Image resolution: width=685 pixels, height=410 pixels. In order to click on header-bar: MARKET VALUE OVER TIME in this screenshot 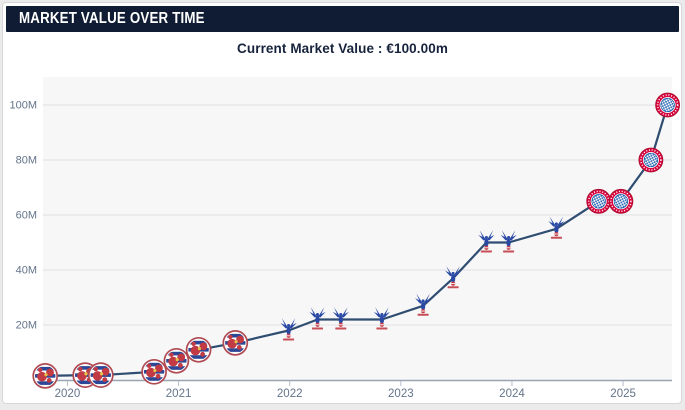, I will do `click(342, 19)`.